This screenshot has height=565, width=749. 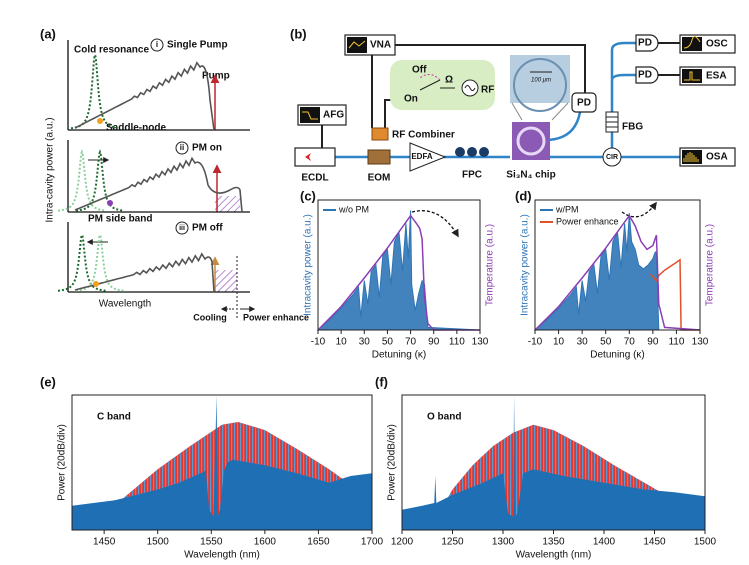 What do you see at coordinates (298, 33) in the screenshot?
I see `panel-label: (b)` at bounding box center [298, 33].